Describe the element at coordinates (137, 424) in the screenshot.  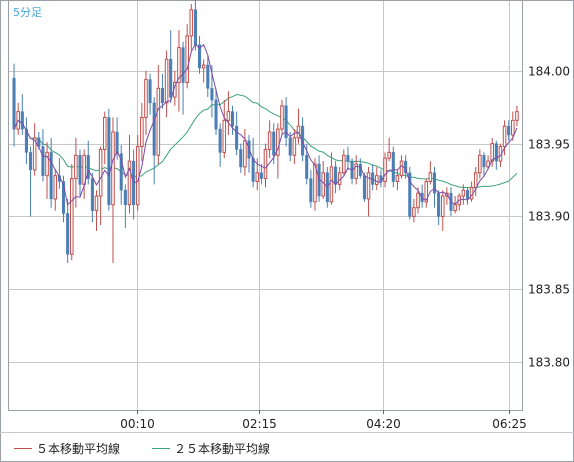
I see `x-tick-label: 00:10` at that location.